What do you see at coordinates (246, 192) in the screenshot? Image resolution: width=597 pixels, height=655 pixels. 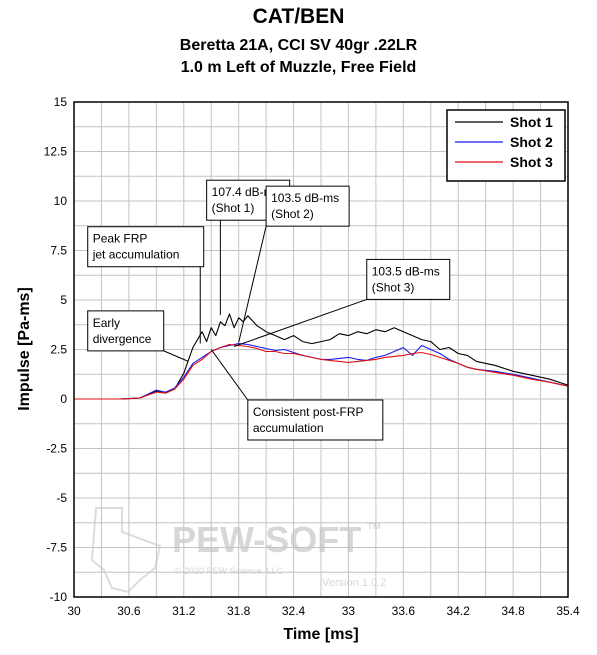 I see `annotation-text-shot1: 107.4 dB-ms` at bounding box center [246, 192].